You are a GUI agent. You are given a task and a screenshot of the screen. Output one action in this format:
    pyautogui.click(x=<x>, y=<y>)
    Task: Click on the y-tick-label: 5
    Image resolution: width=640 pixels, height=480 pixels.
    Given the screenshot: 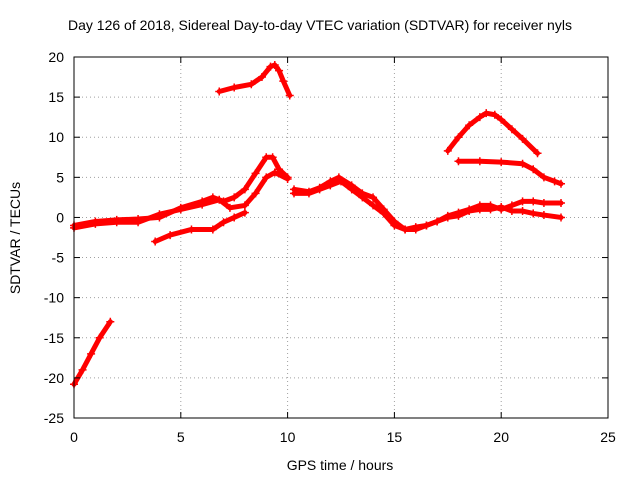 What is the action you would take?
    pyautogui.click(x=60, y=177)
    